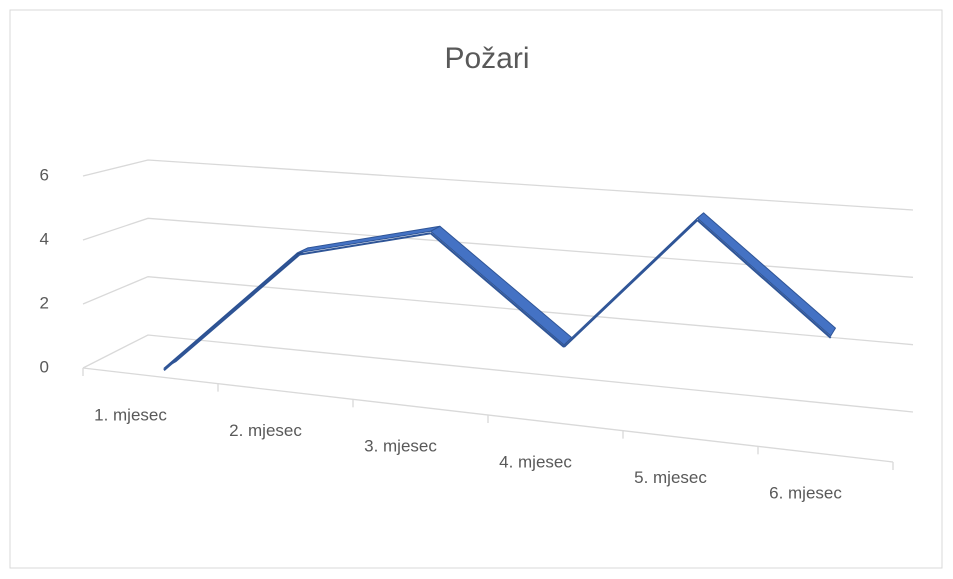 The image size is (953, 579). I want to click on x-tick-label: 5. mjesec, so click(670, 477).